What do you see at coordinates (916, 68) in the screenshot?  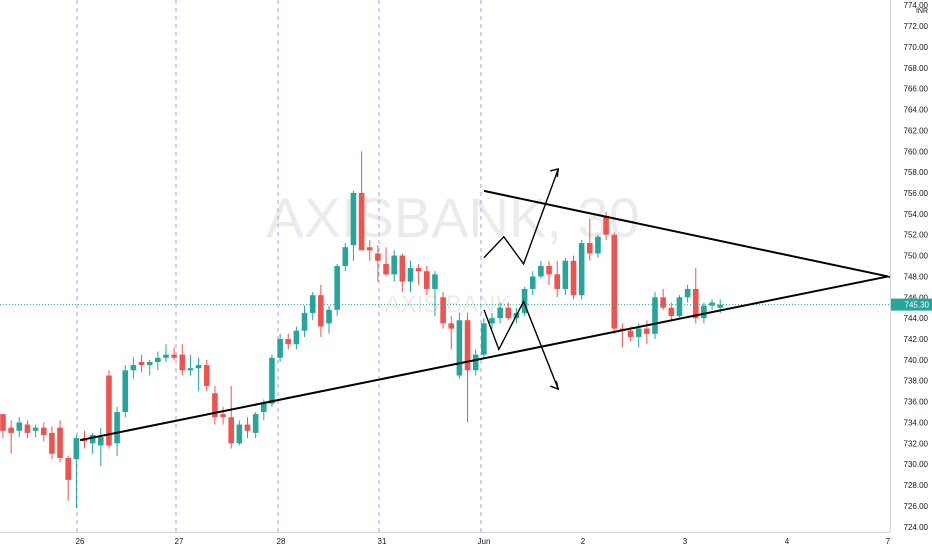 I see `price-tick-label: 768.00` at bounding box center [916, 68].